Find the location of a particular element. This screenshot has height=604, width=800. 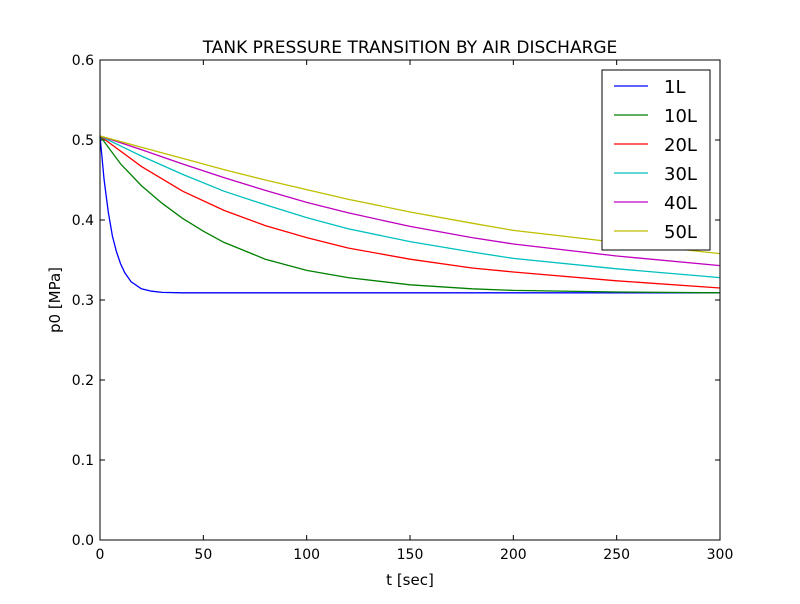

y-tick-label: 0.3 is located at coordinates (83, 301).